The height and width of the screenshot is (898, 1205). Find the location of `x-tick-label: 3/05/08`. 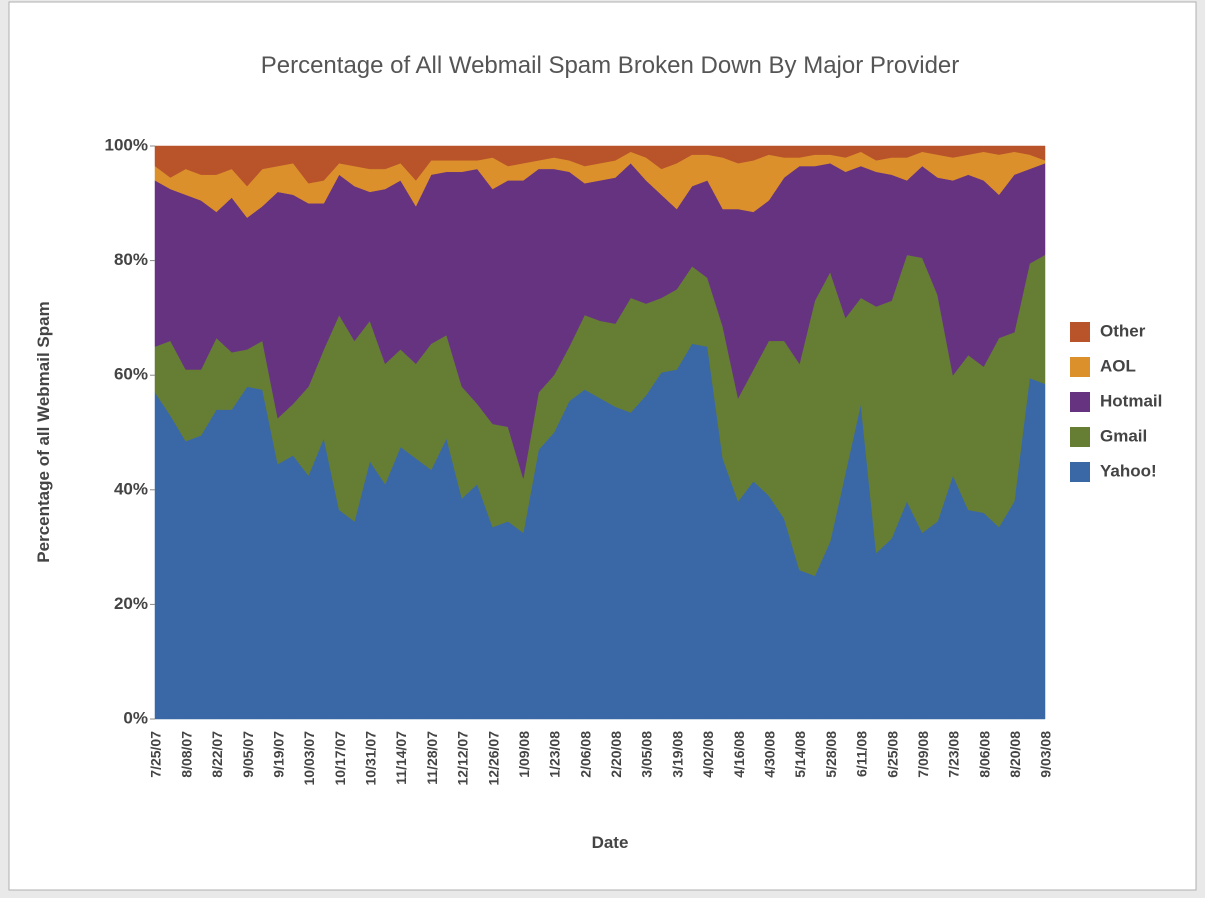

x-tick-label: 3/05/08 is located at coordinates (647, 754).